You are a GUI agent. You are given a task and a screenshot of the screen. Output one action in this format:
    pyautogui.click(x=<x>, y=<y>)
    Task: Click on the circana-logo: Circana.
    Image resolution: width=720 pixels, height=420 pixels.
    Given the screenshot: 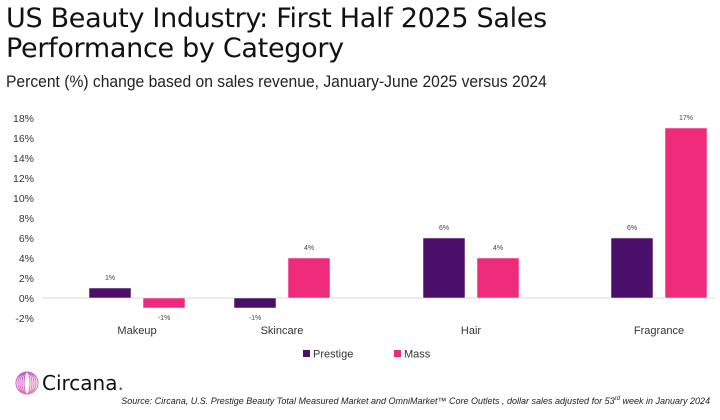 What is the action you would take?
    pyautogui.click(x=69, y=383)
    